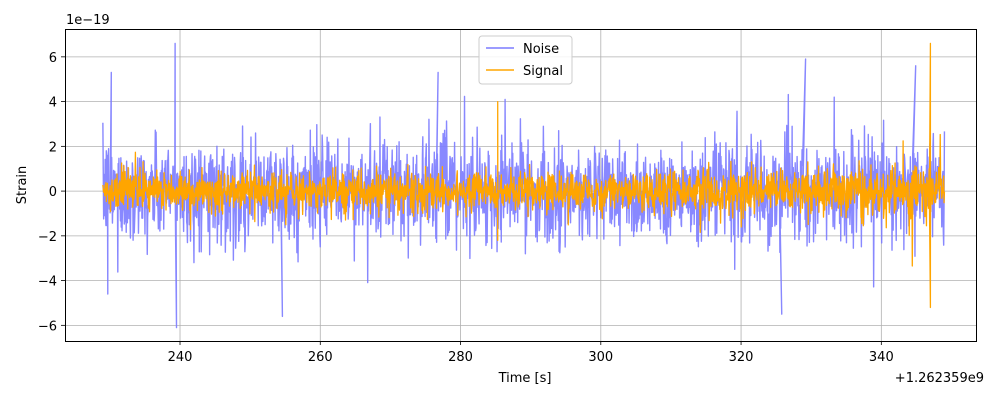 This screenshot has height=400, width=1000. I want to click on legend-label-noise: Noise, so click(541, 49).